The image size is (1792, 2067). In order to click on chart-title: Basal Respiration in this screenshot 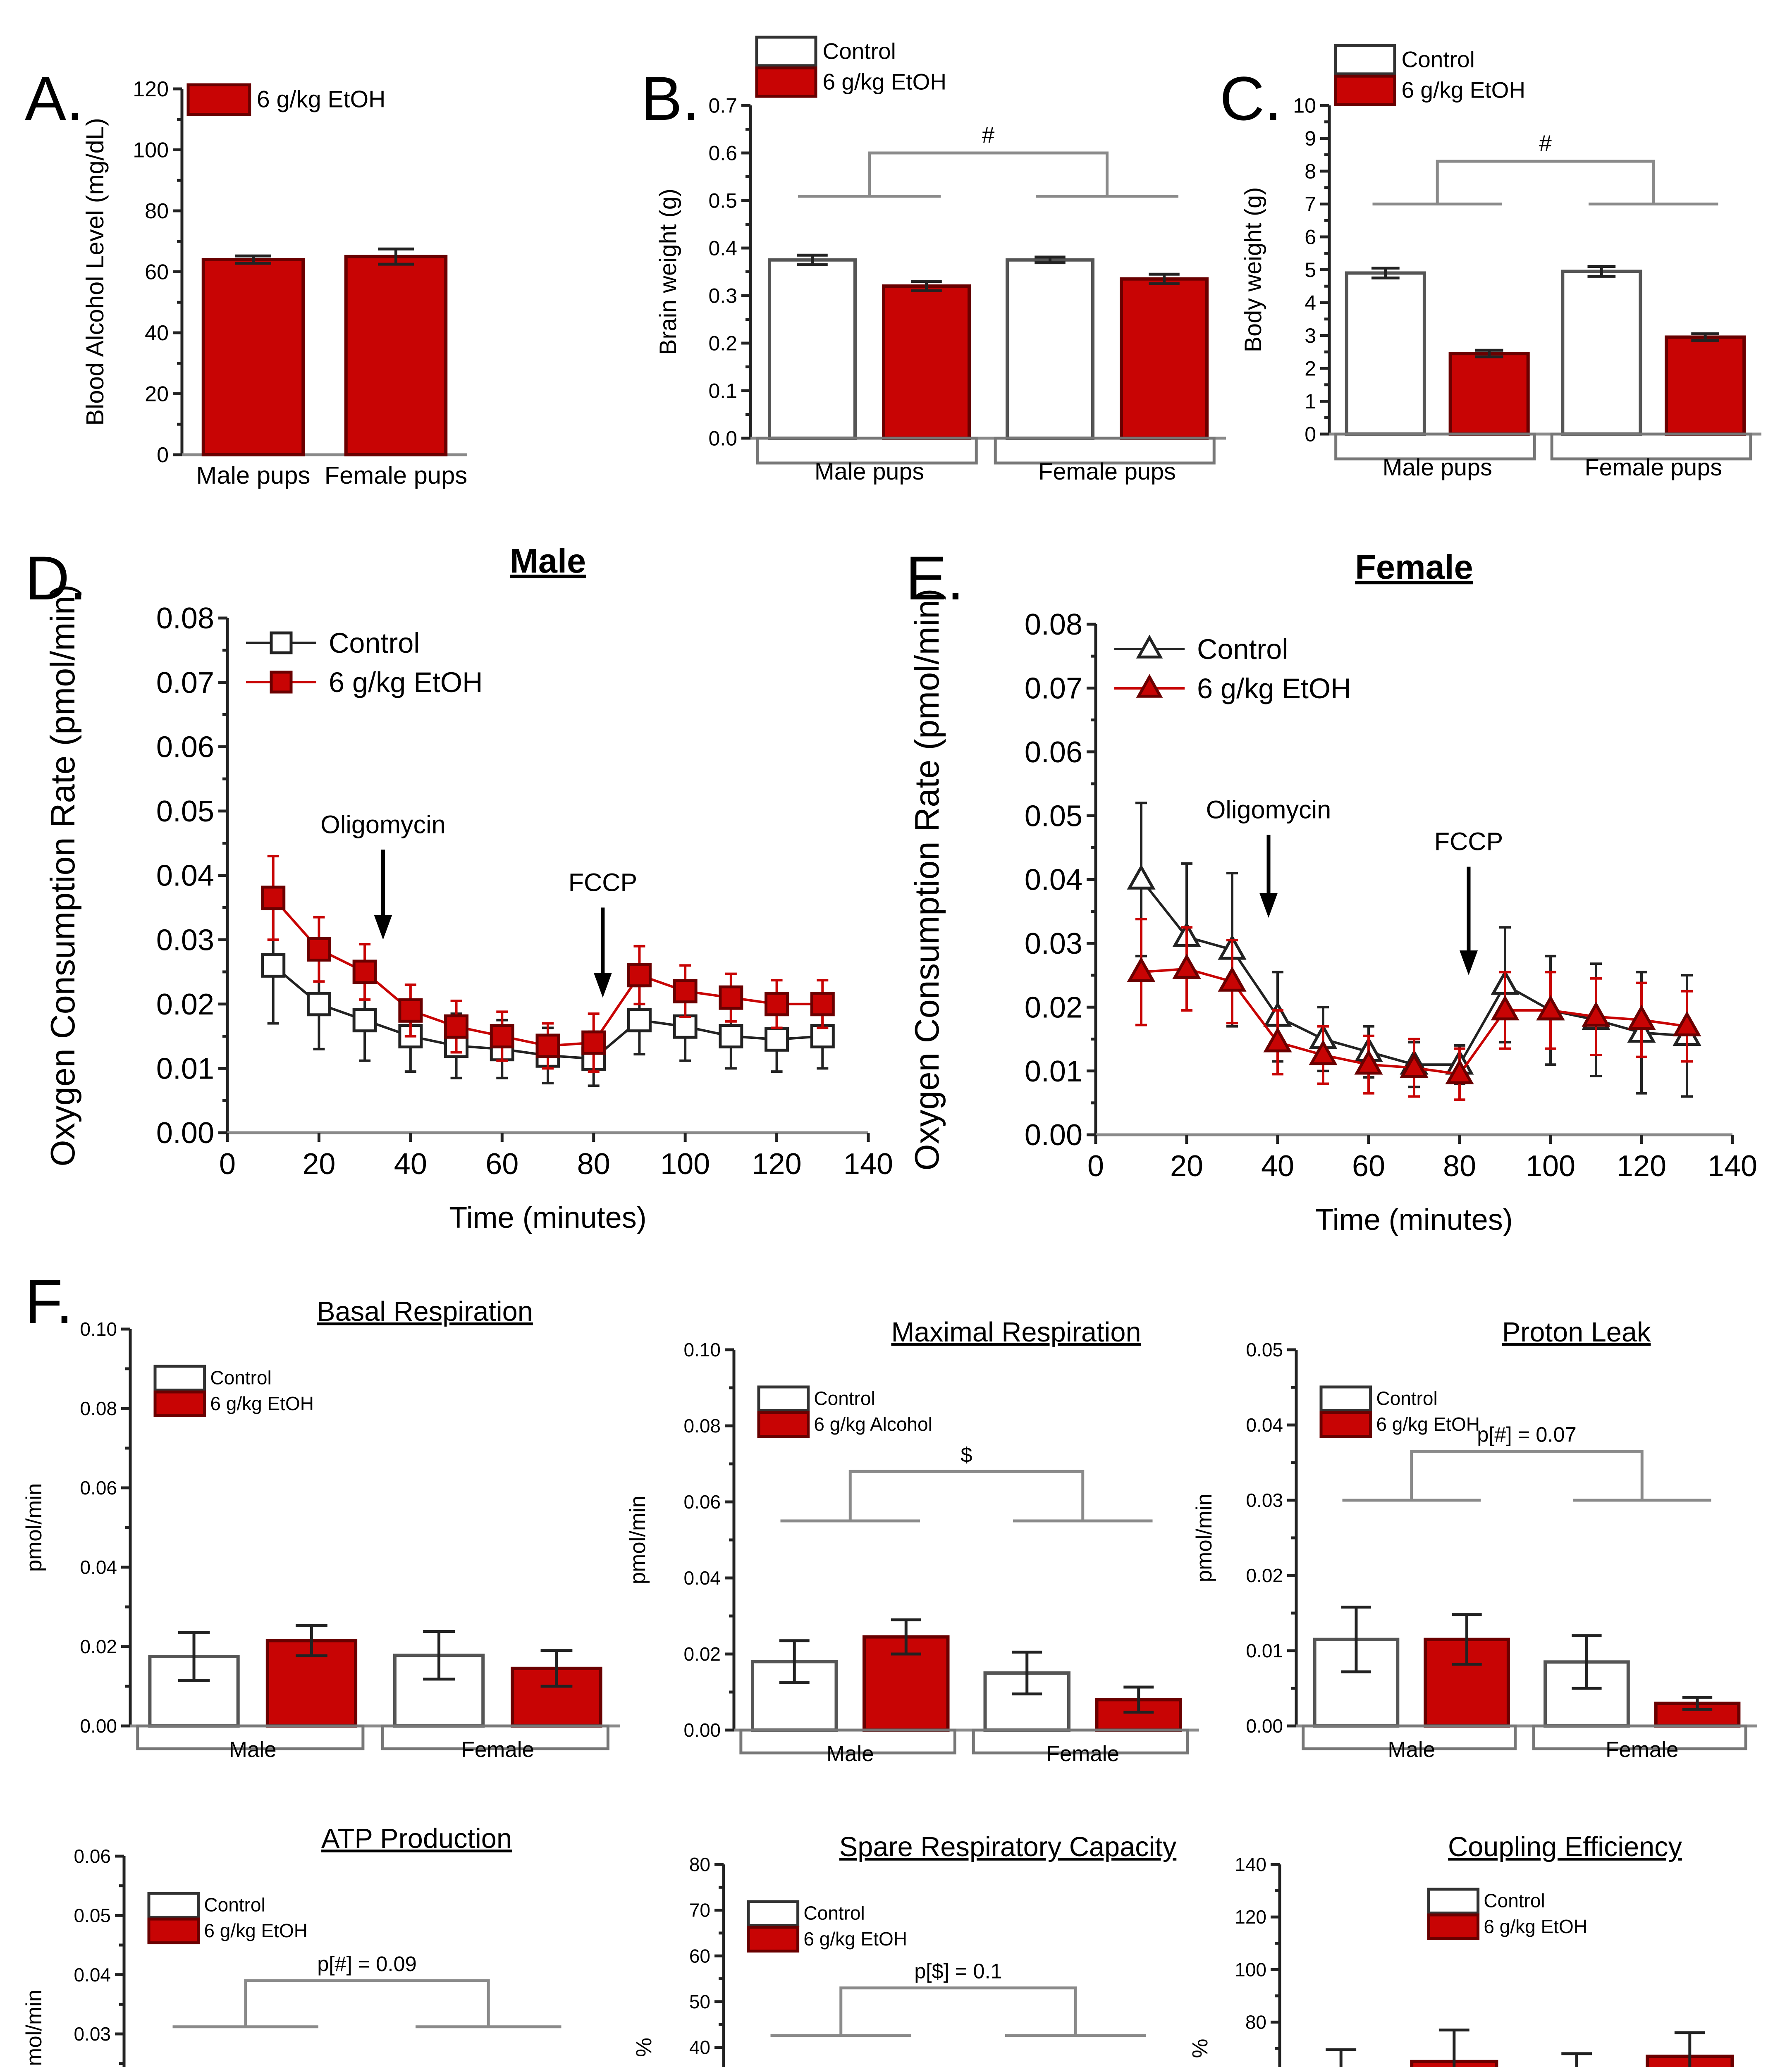, I will do `click(425, 1311)`.